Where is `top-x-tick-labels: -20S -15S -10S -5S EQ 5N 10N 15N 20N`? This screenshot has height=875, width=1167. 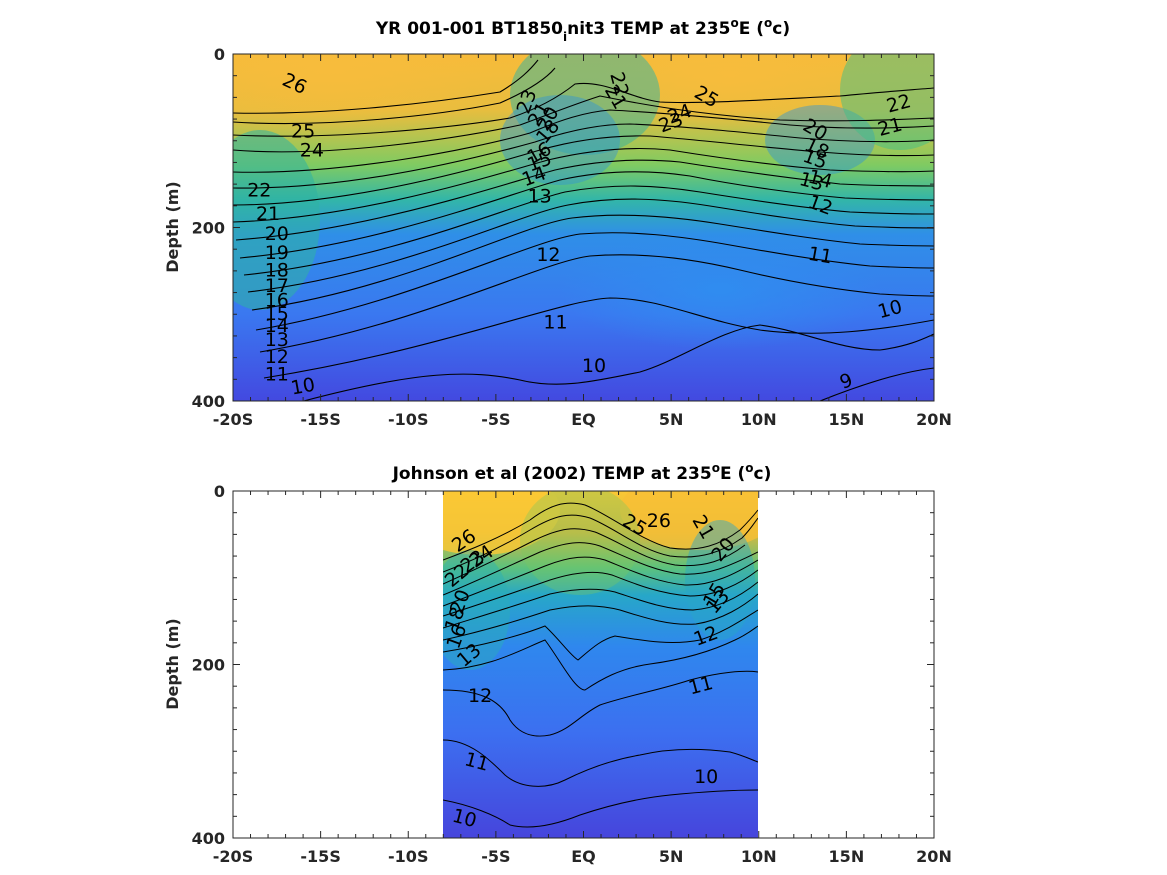 top-x-tick-labels: -20S -15S -10S -5S EQ 5N 10N 15N 20N is located at coordinates (582, 419).